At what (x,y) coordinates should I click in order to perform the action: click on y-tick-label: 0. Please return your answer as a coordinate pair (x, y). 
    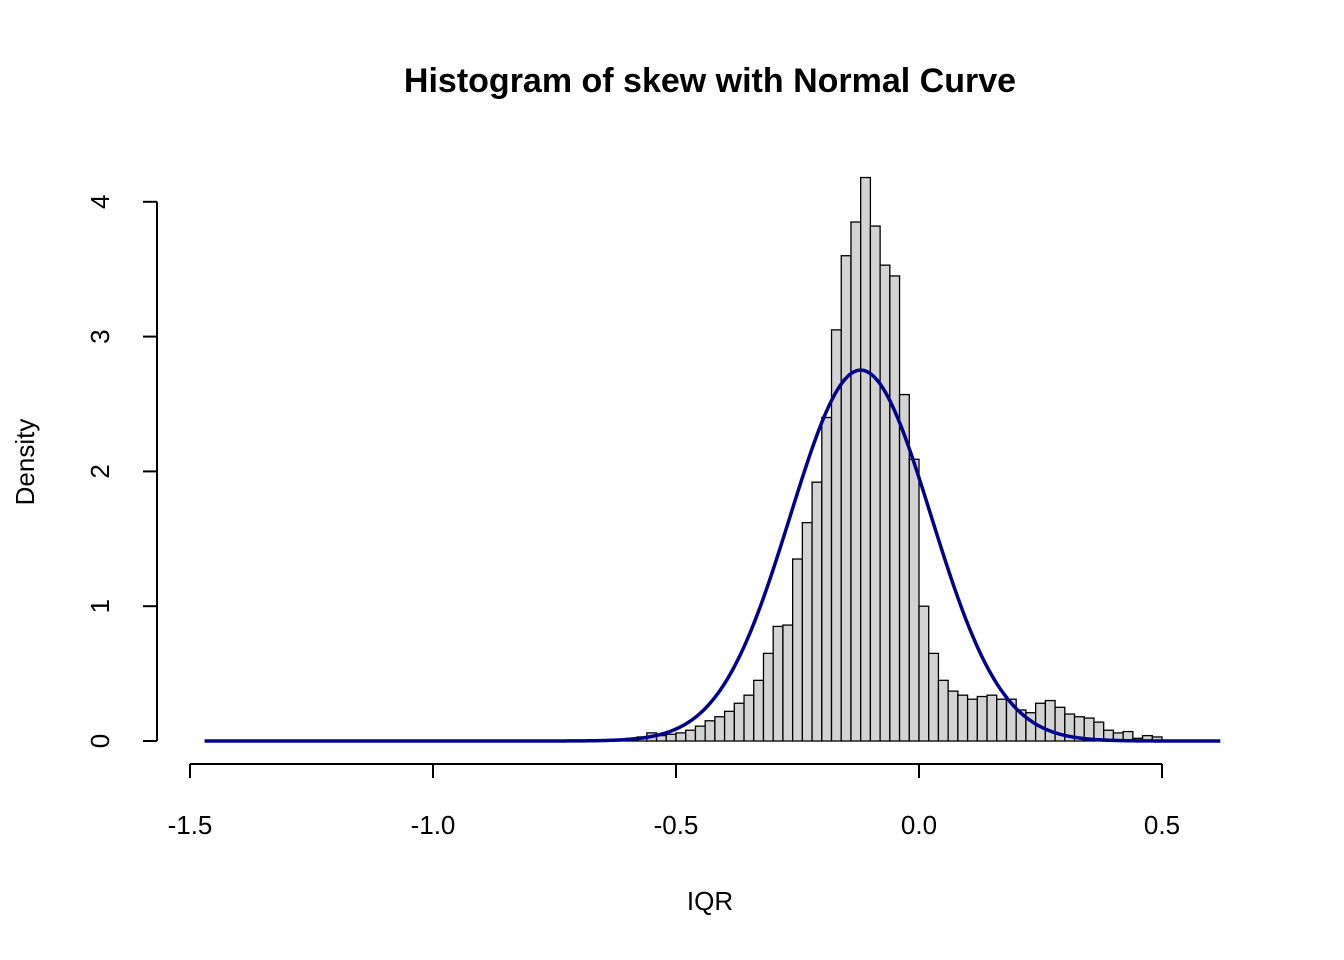
    Looking at the image, I should click on (100, 741).